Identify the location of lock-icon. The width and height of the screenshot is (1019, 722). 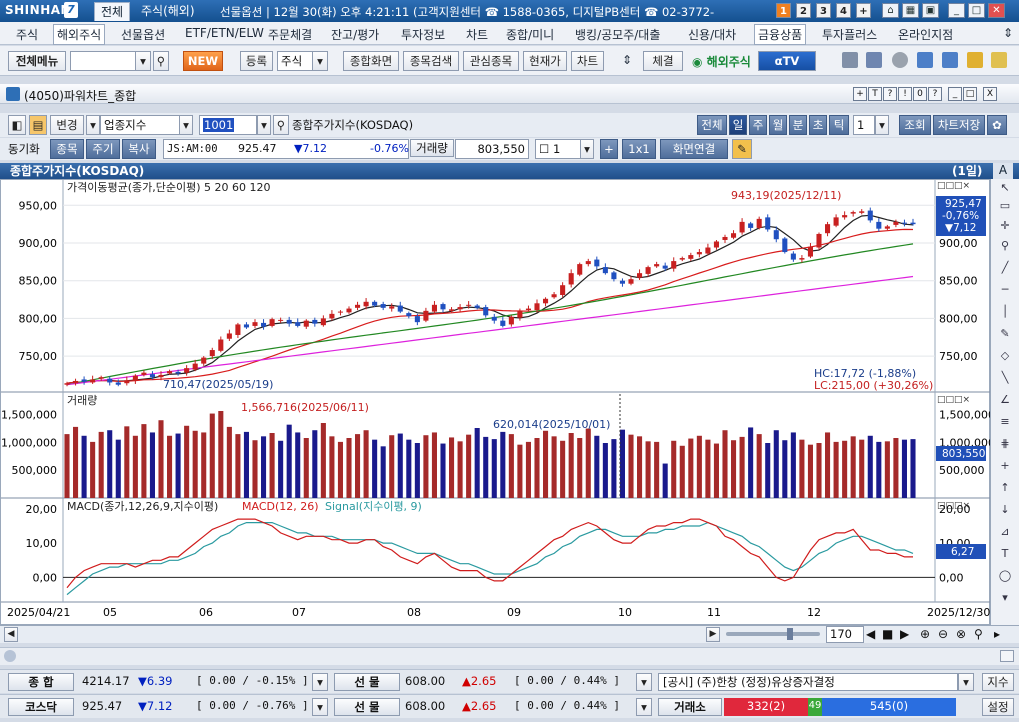
(975, 60).